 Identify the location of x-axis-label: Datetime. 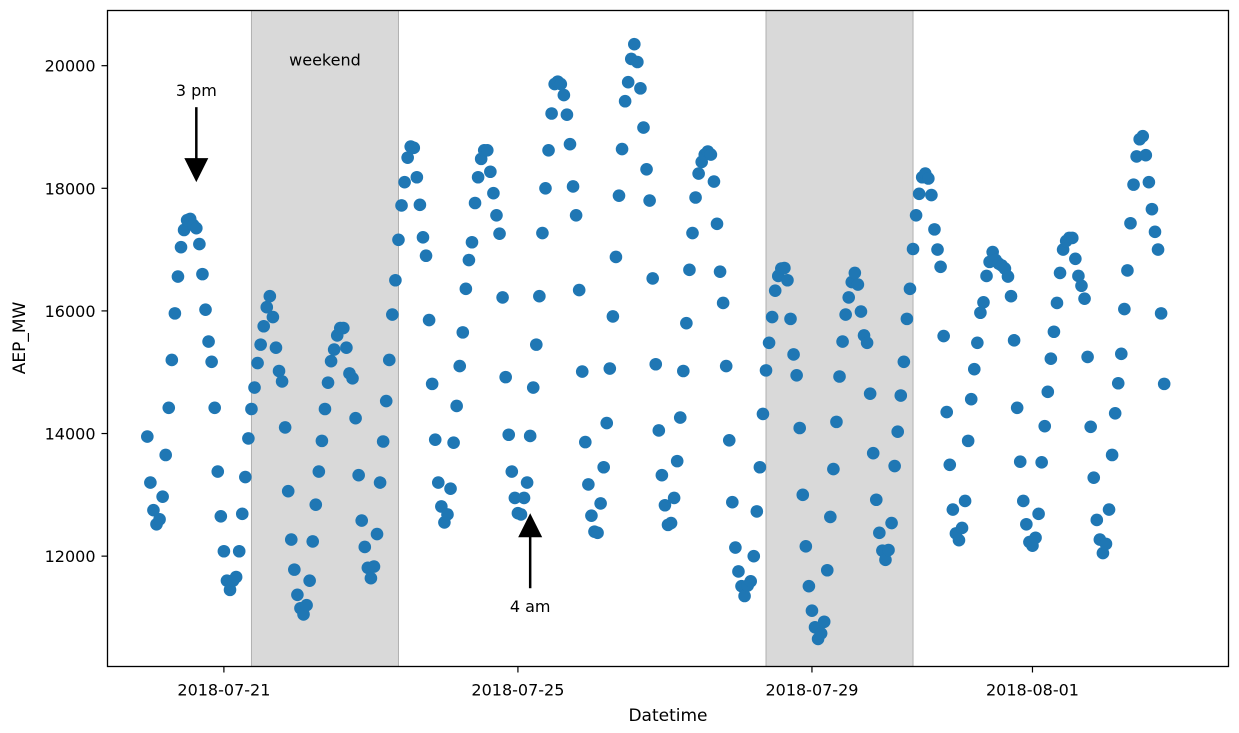
(667, 716).